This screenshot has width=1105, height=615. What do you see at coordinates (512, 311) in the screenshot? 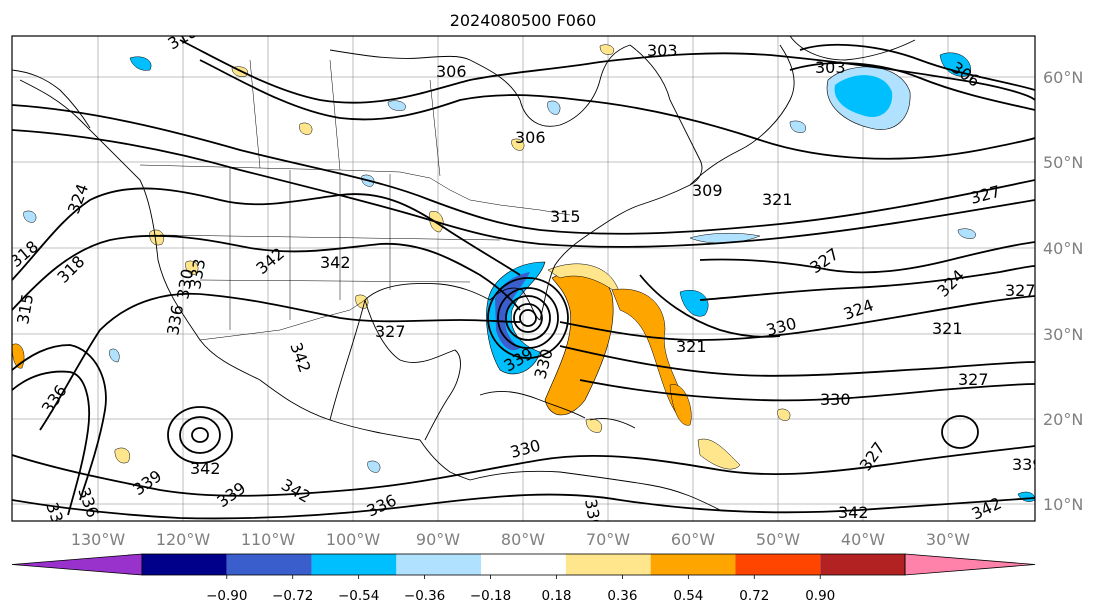
I see `negative-core-hurricane` at bounding box center [512, 311].